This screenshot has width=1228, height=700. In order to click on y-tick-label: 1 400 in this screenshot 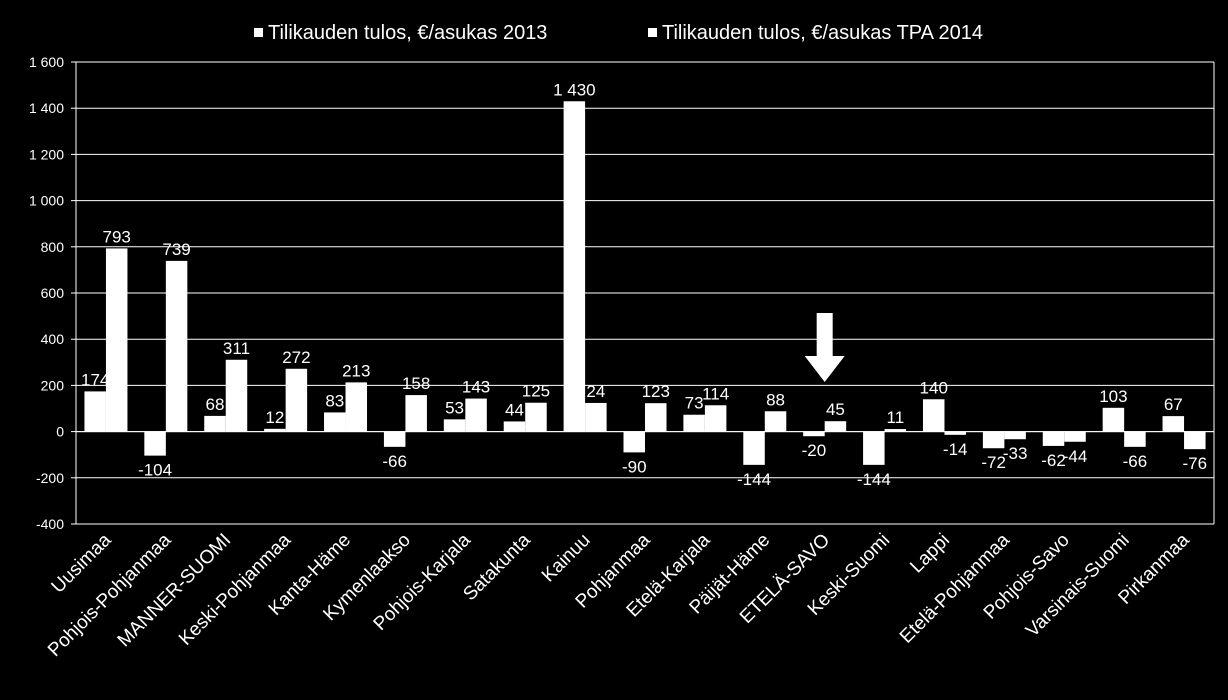, I will do `click(46, 108)`.